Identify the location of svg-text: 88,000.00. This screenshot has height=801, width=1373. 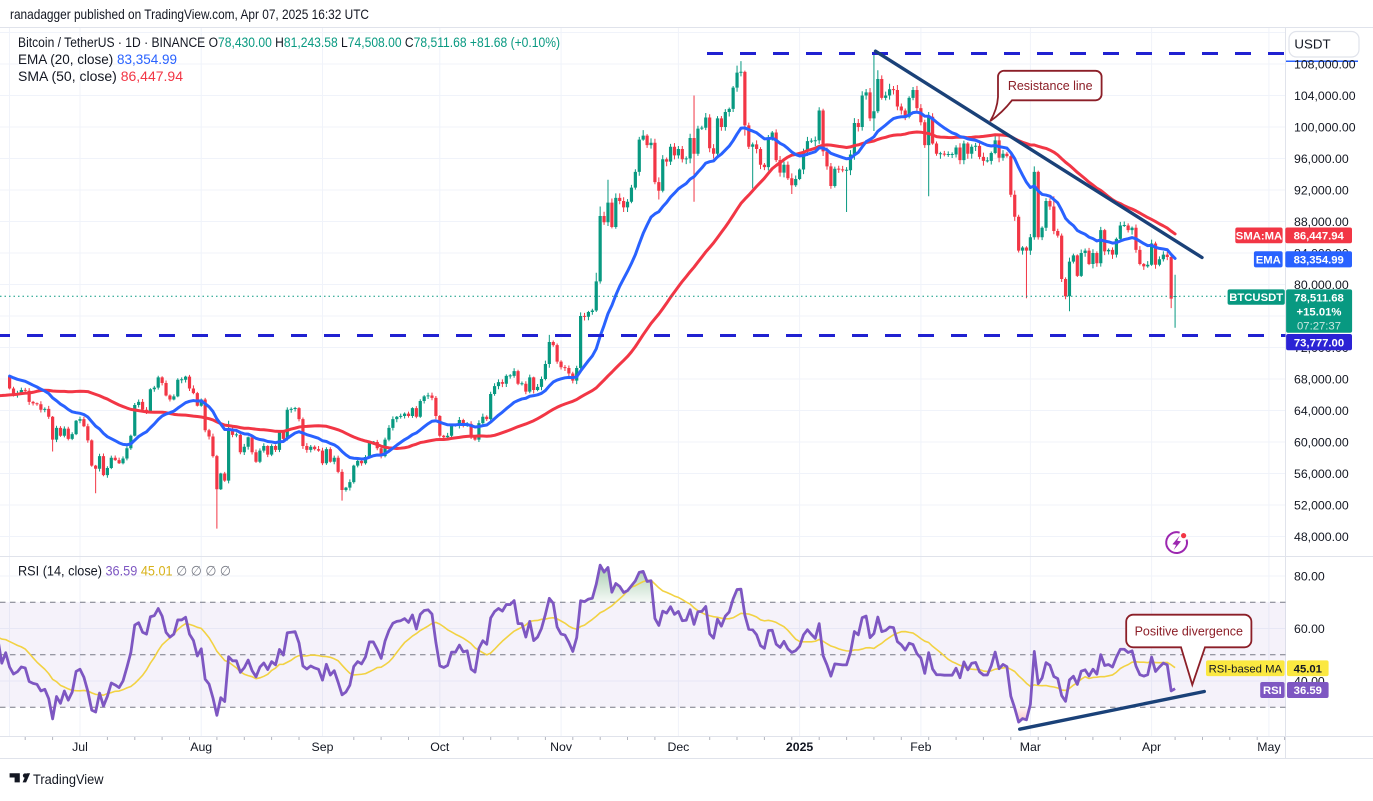
(1321, 222).